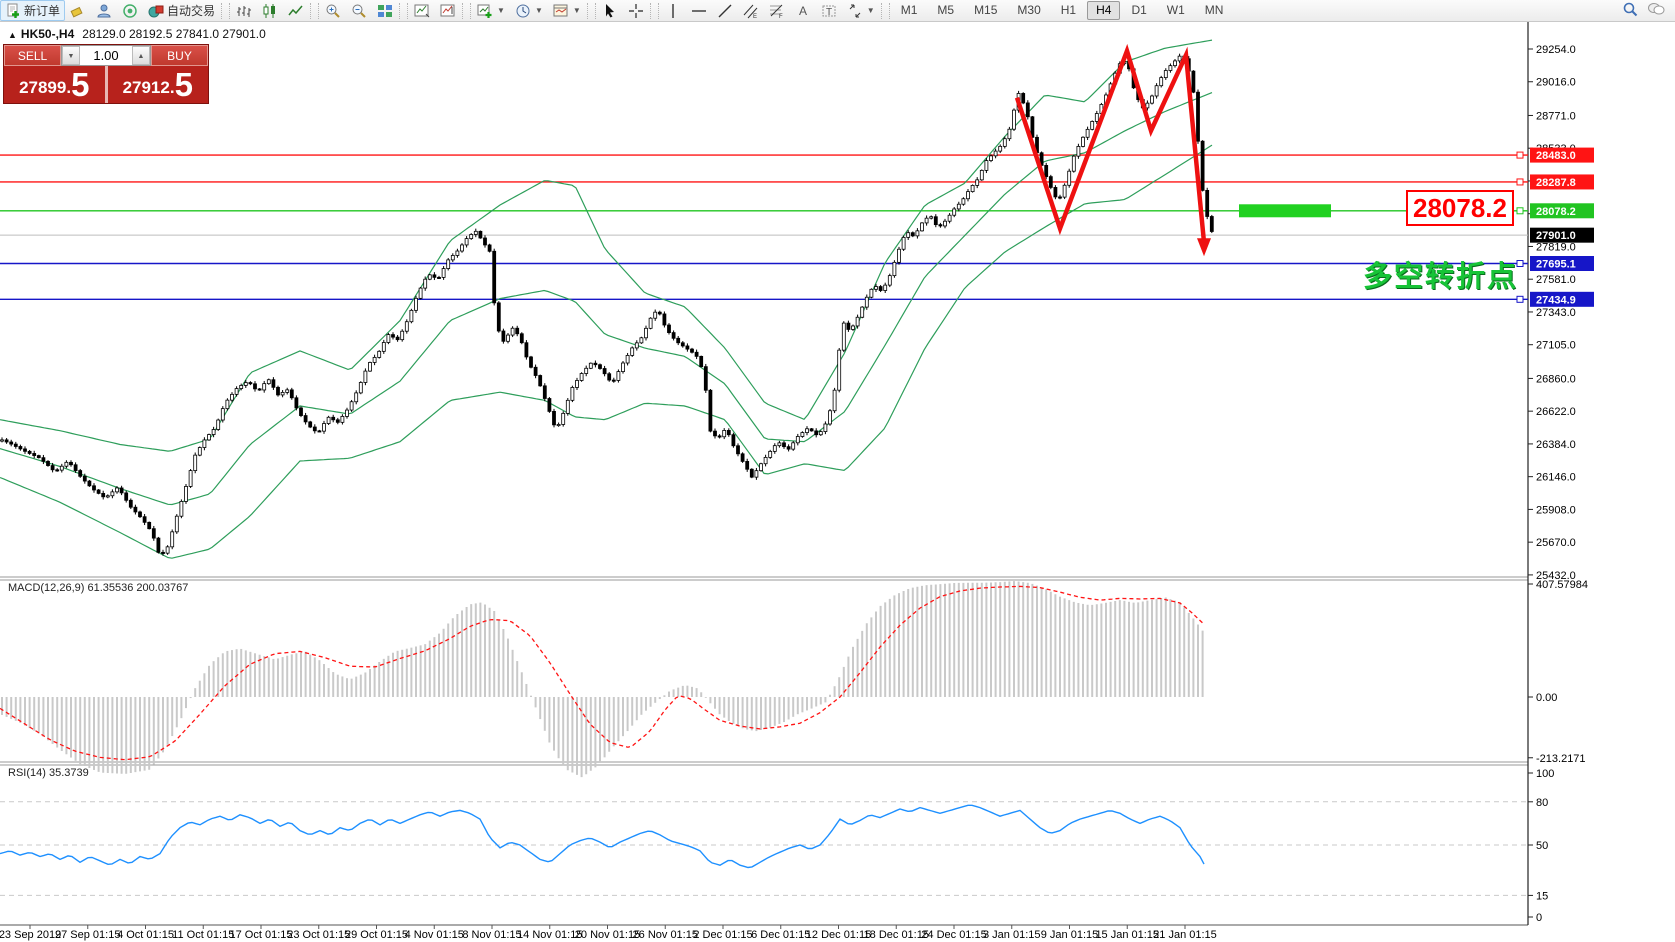 The width and height of the screenshot is (1675, 942). What do you see at coordinates (261, 935) in the screenshot?
I see `date-tick-label: 17 Oct 01:15` at bounding box center [261, 935].